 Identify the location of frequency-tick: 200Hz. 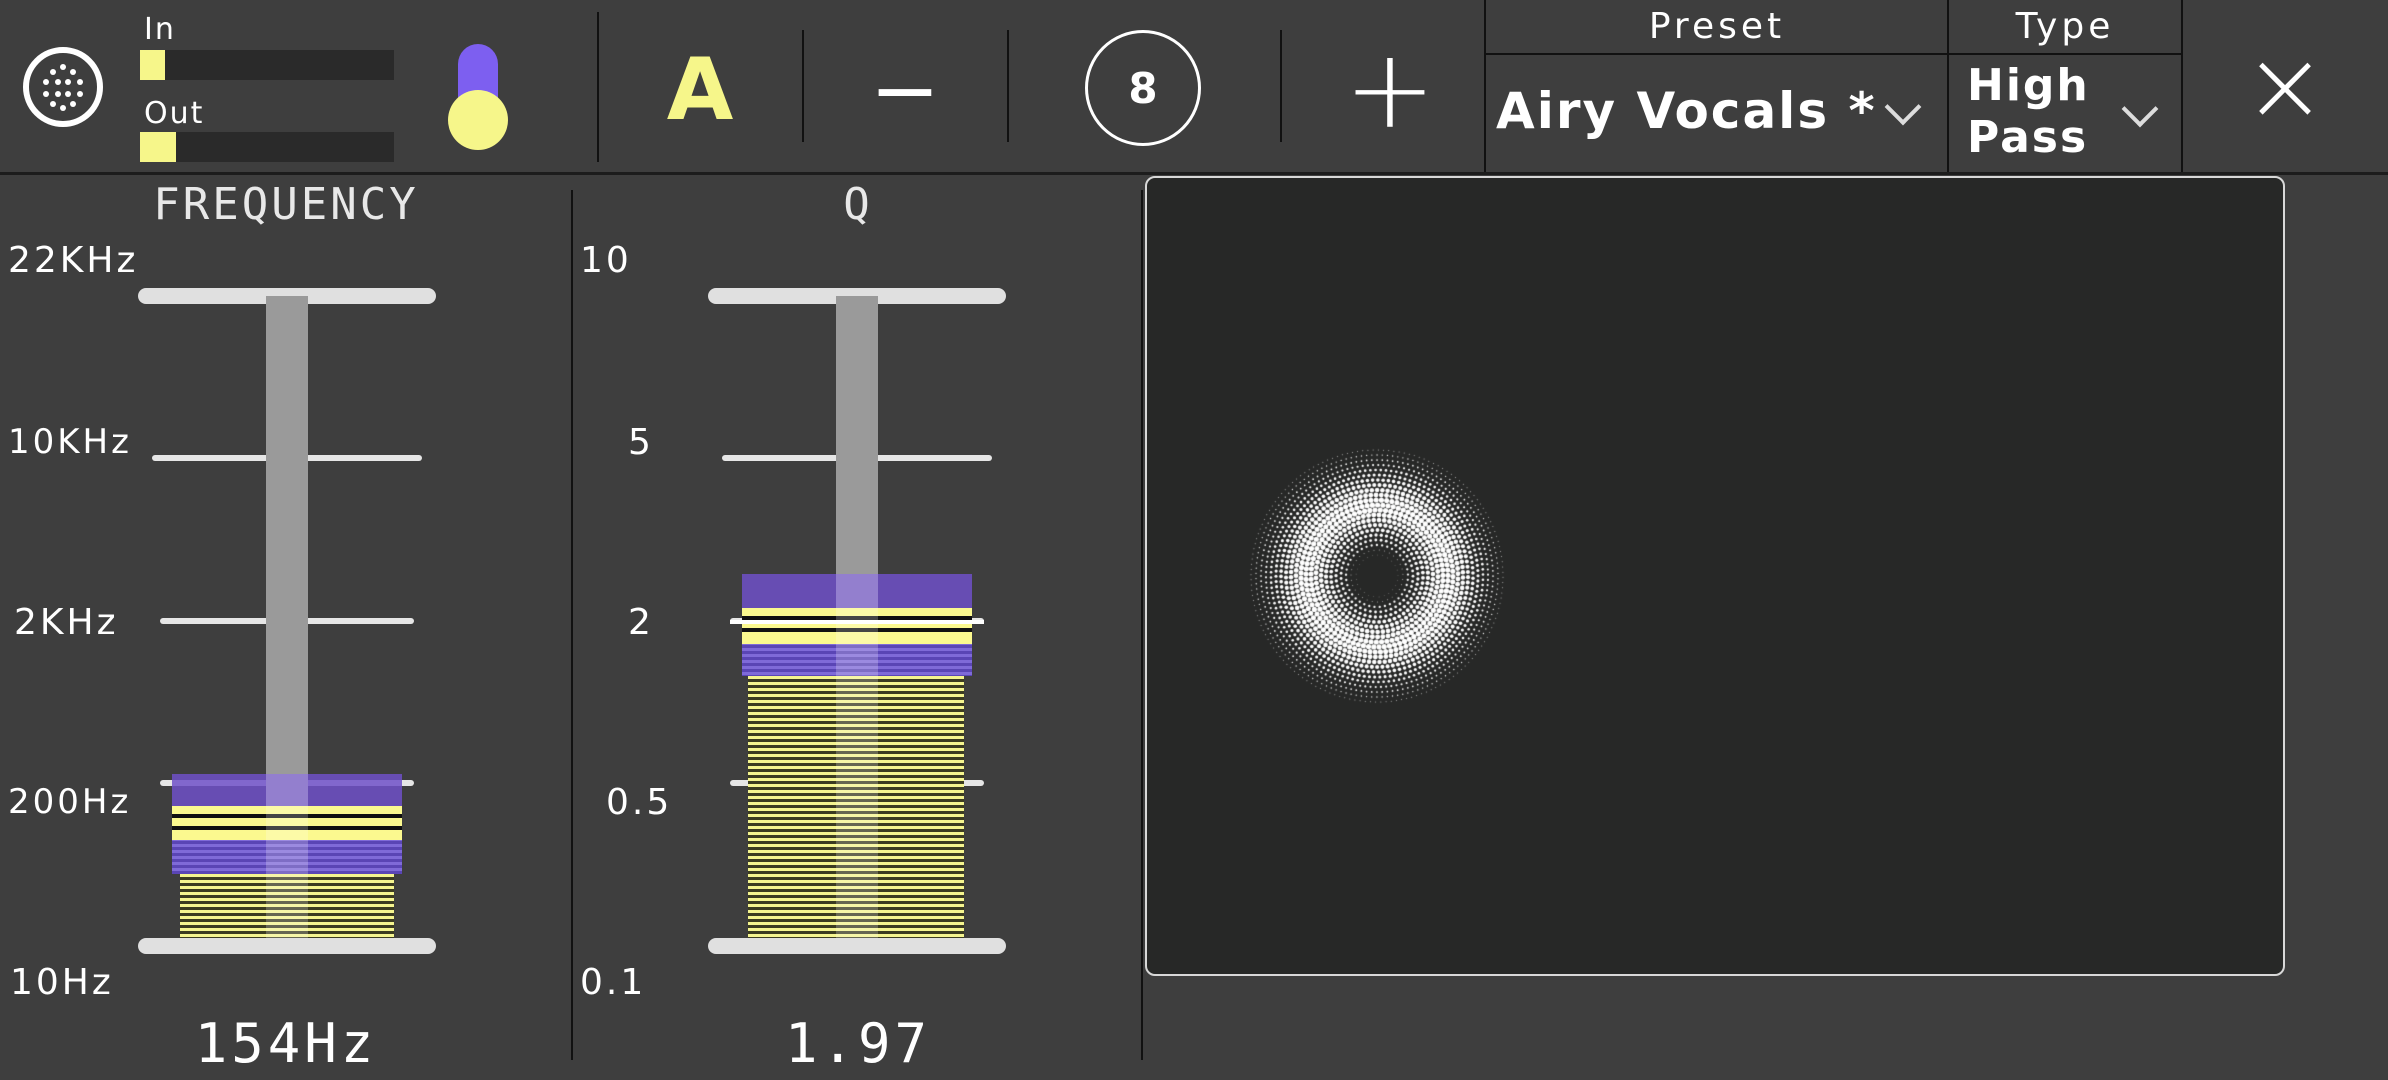
(70, 802).